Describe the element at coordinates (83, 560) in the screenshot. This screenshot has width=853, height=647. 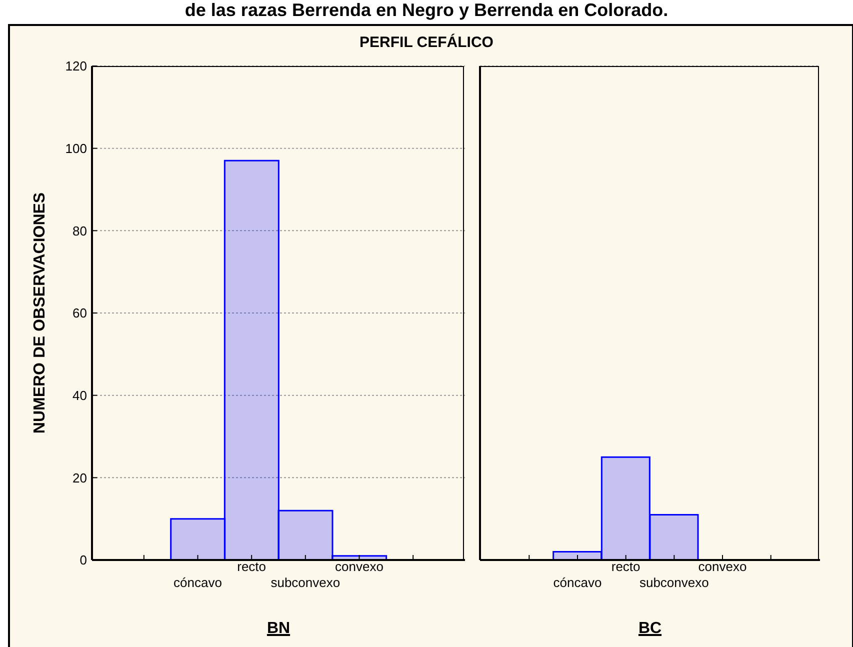
I see `y-tick-label: 0` at that location.